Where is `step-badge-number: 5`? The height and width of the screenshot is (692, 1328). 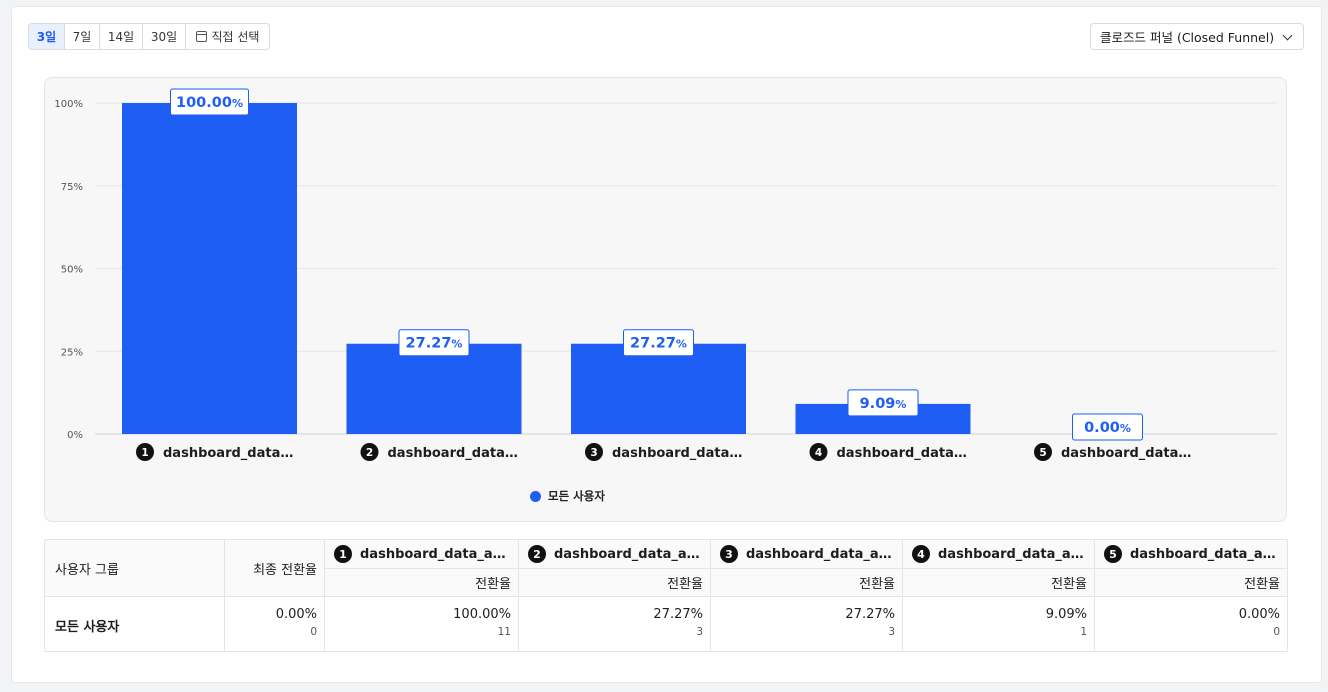
step-badge-number: 5 is located at coordinates (1042, 453).